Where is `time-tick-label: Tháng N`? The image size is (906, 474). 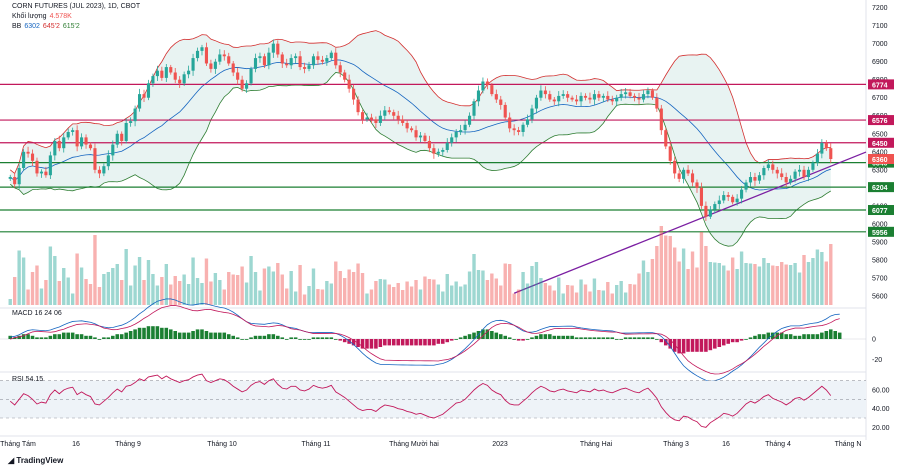
time-tick-label: Tháng N is located at coordinates (848, 444).